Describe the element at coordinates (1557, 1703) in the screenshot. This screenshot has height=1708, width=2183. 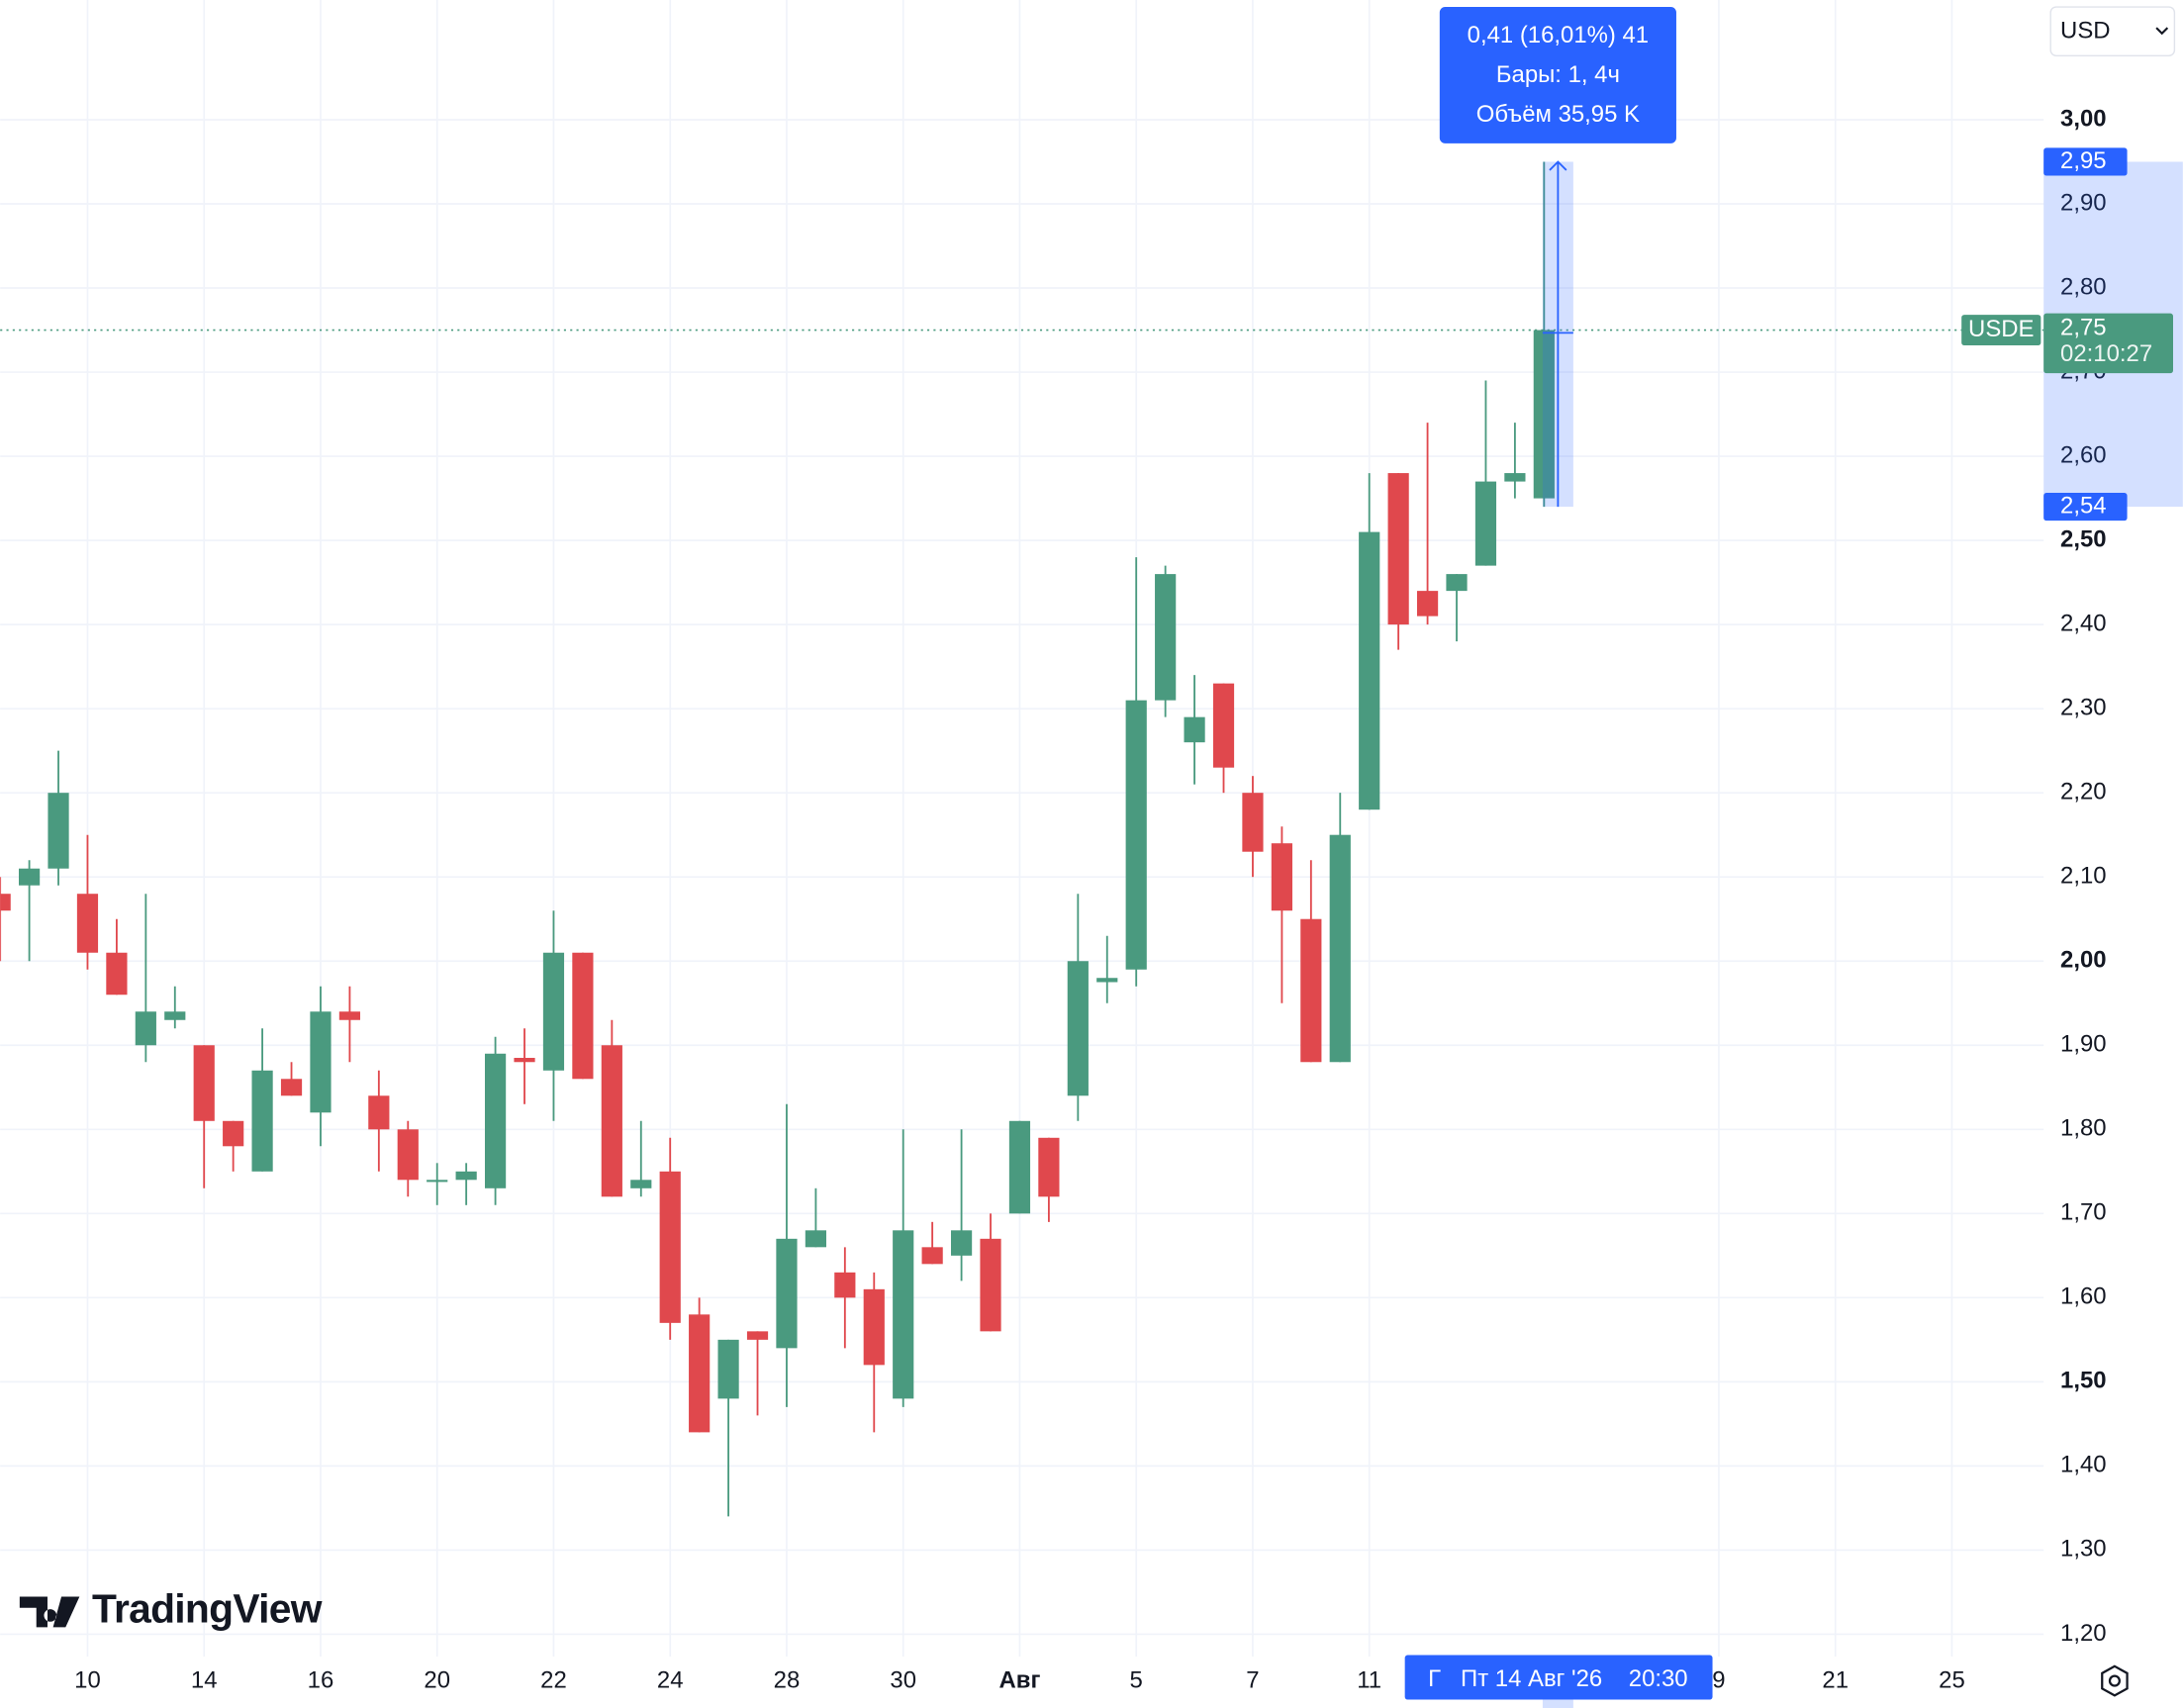
I see `measure-time-band` at that location.